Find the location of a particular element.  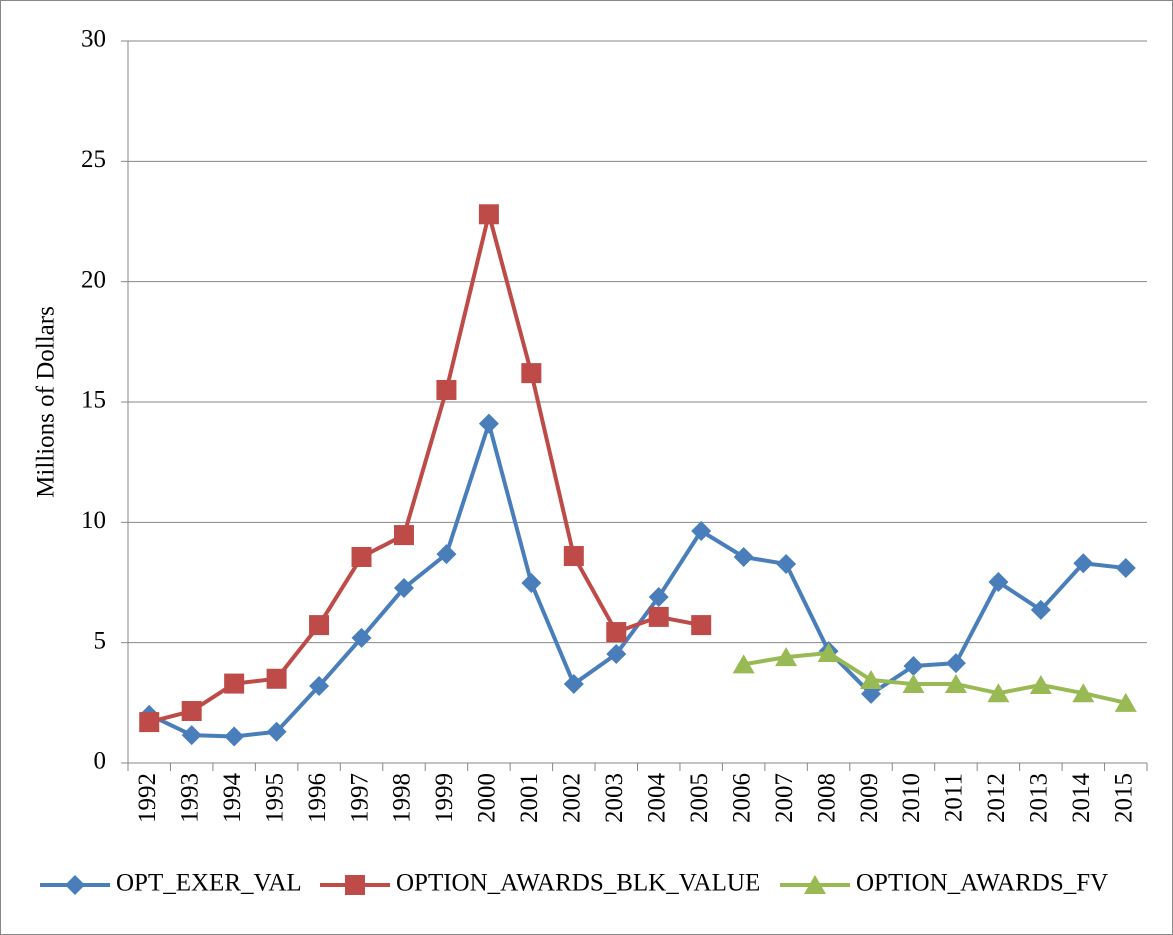

x-tick-label: 2000 is located at coordinates (487, 798).